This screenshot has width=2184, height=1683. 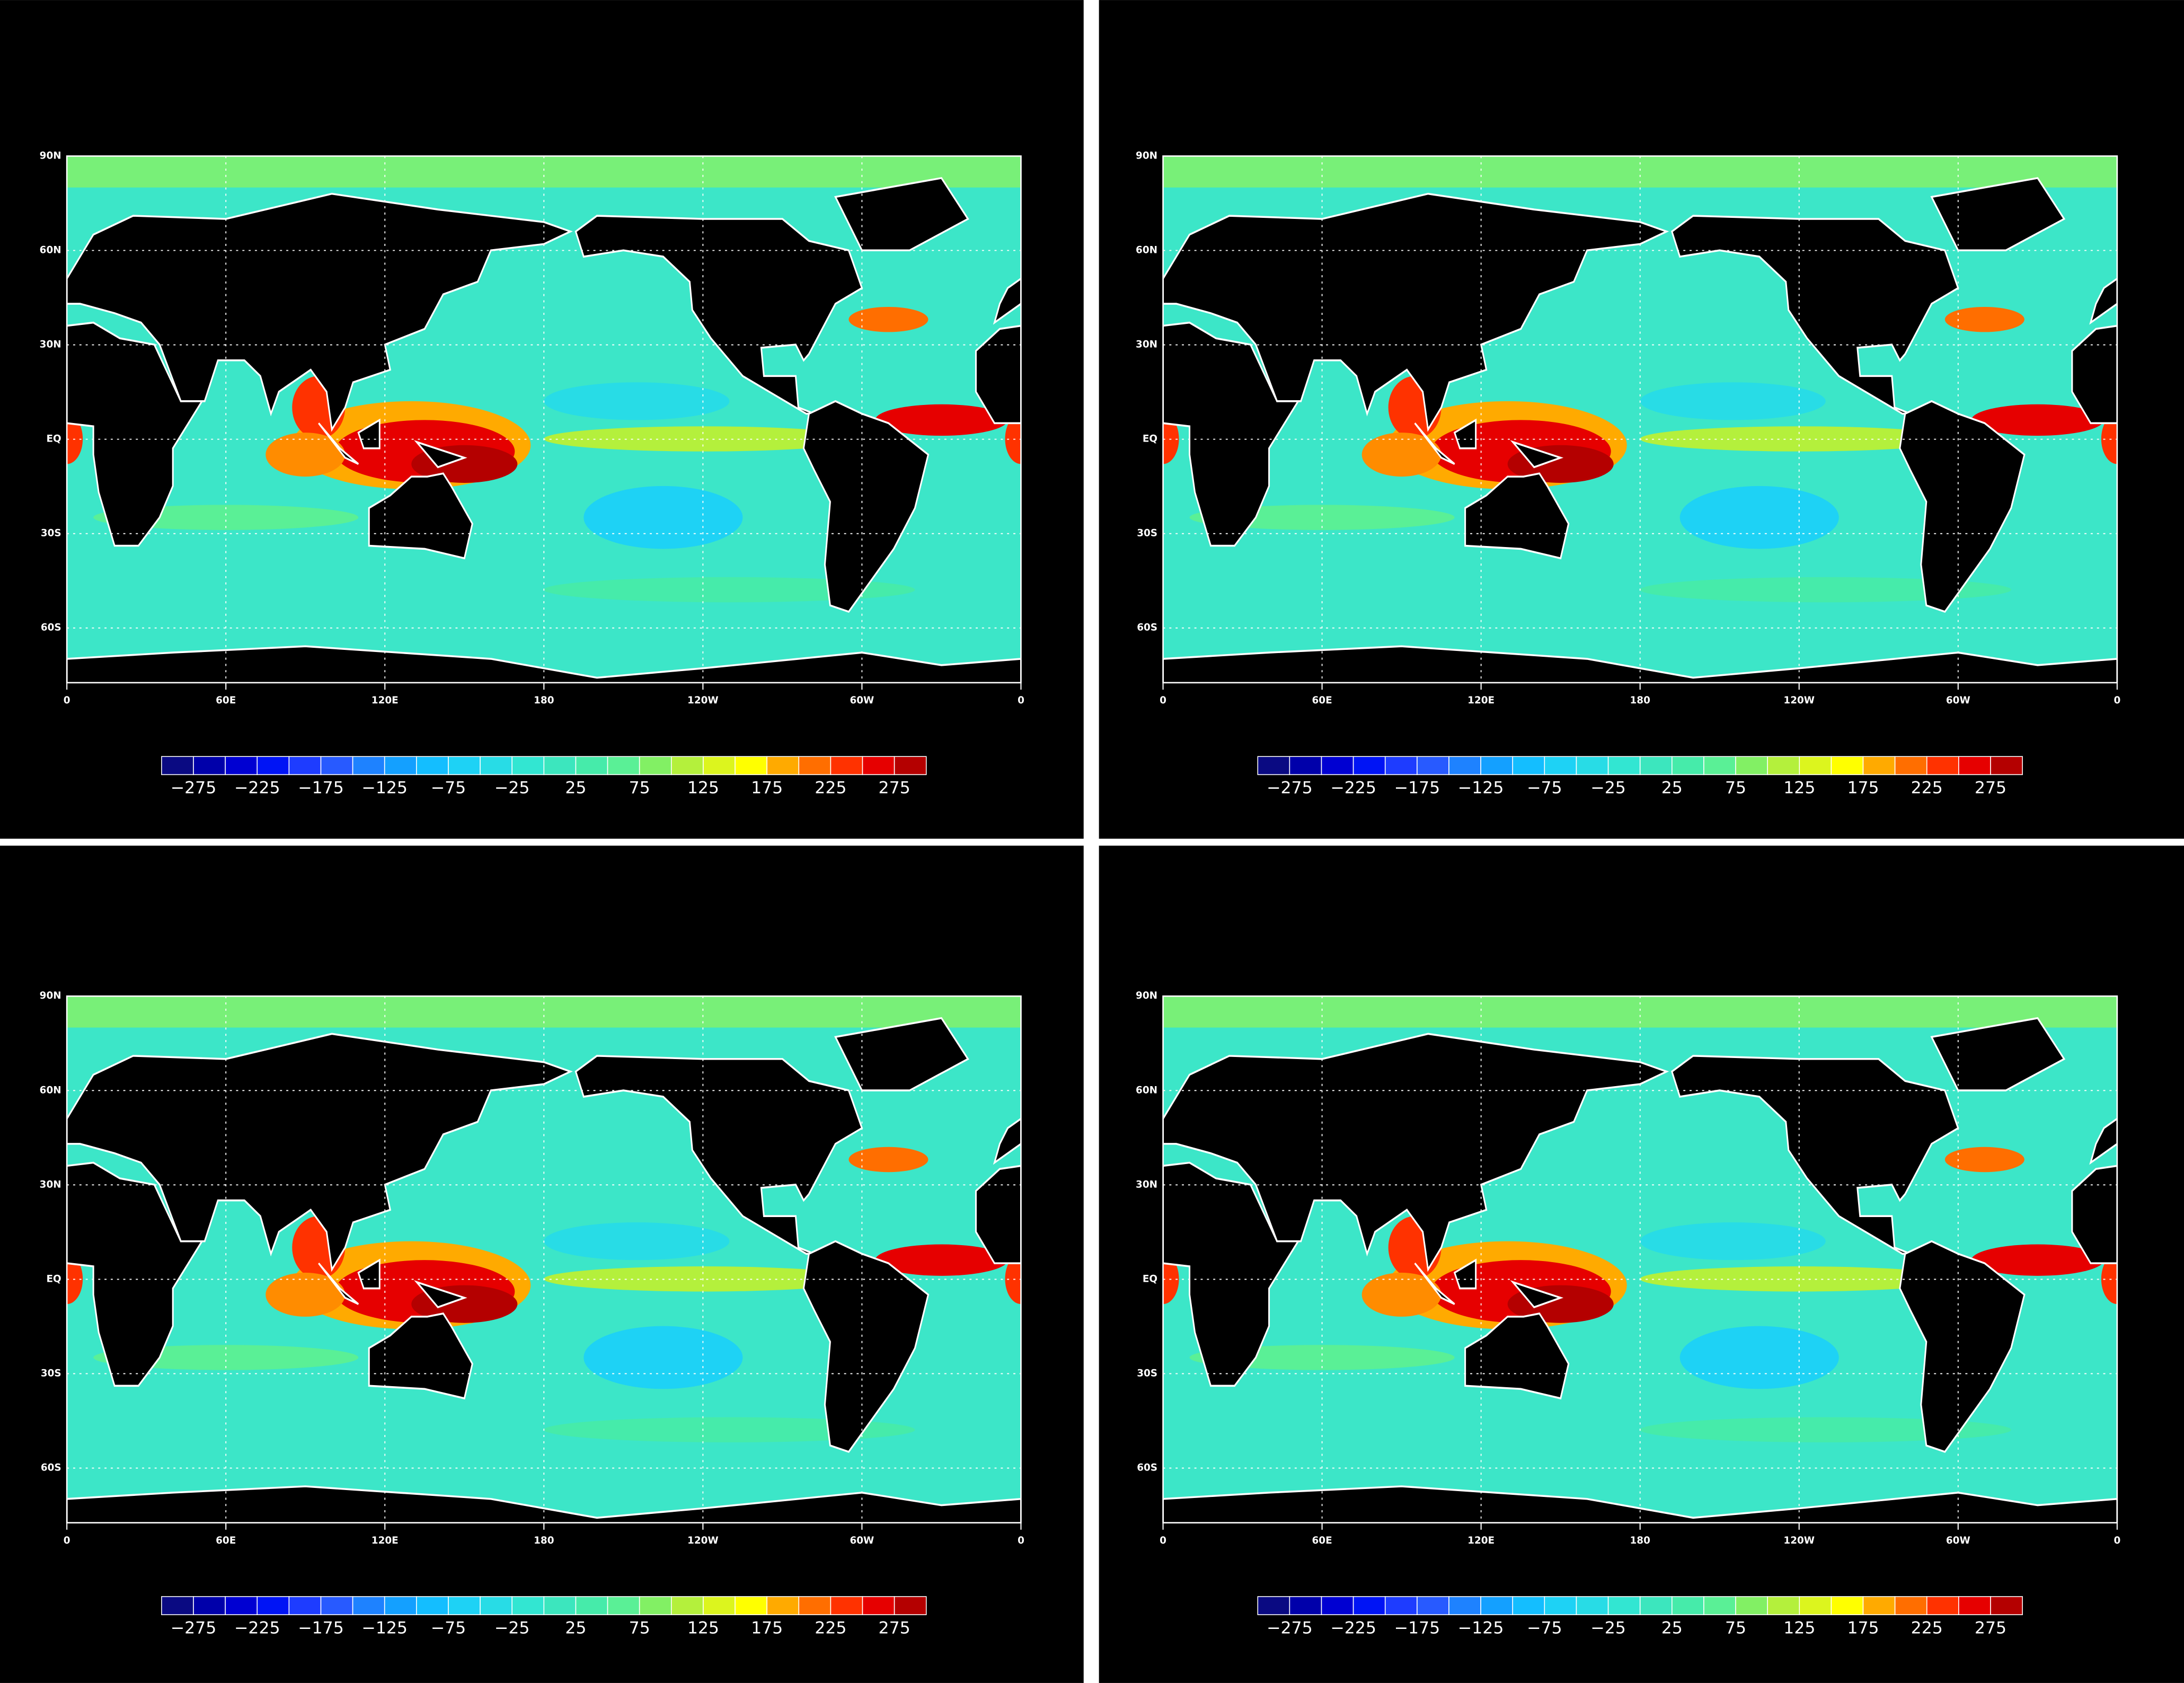 I want to click on lat-label: EQ, so click(x=53, y=1279).